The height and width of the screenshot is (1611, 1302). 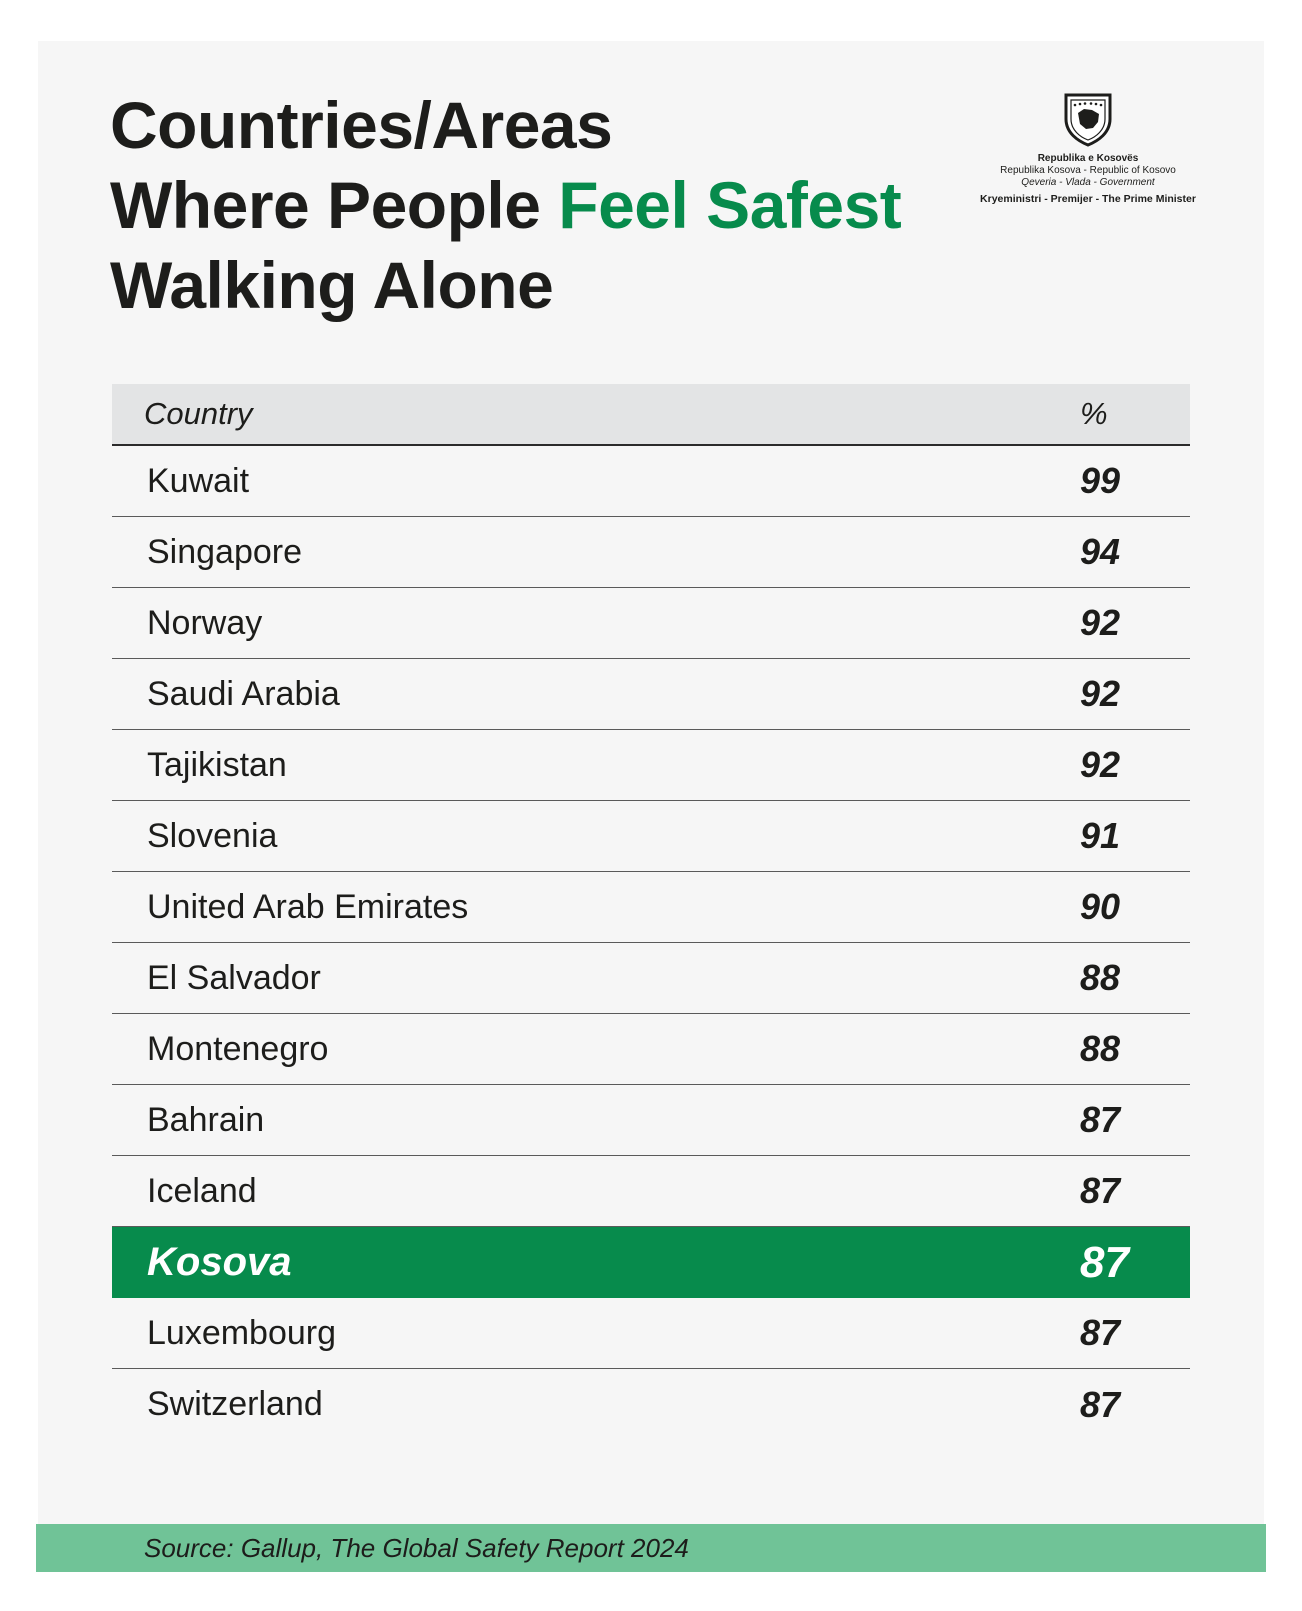 What do you see at coordinates (234, 977) in the screenshot?
I see `country-cell: El Salvador` at bounding box center [234, 977].